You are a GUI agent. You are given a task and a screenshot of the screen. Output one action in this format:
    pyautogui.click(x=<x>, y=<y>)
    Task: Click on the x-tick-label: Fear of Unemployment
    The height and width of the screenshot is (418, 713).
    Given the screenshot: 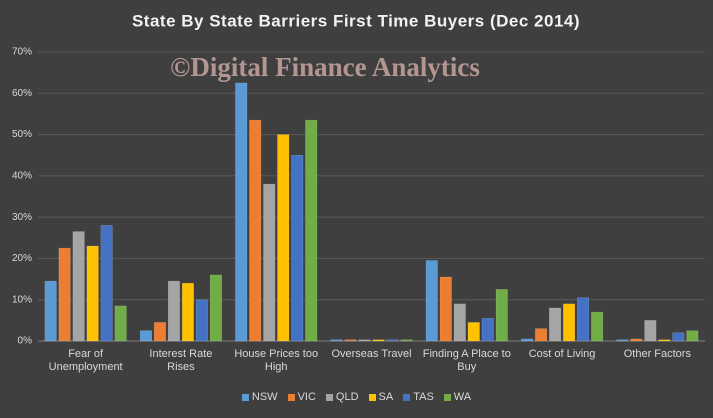 What is the action you would take?
    pyautogui.click(x=85, y=360)
    